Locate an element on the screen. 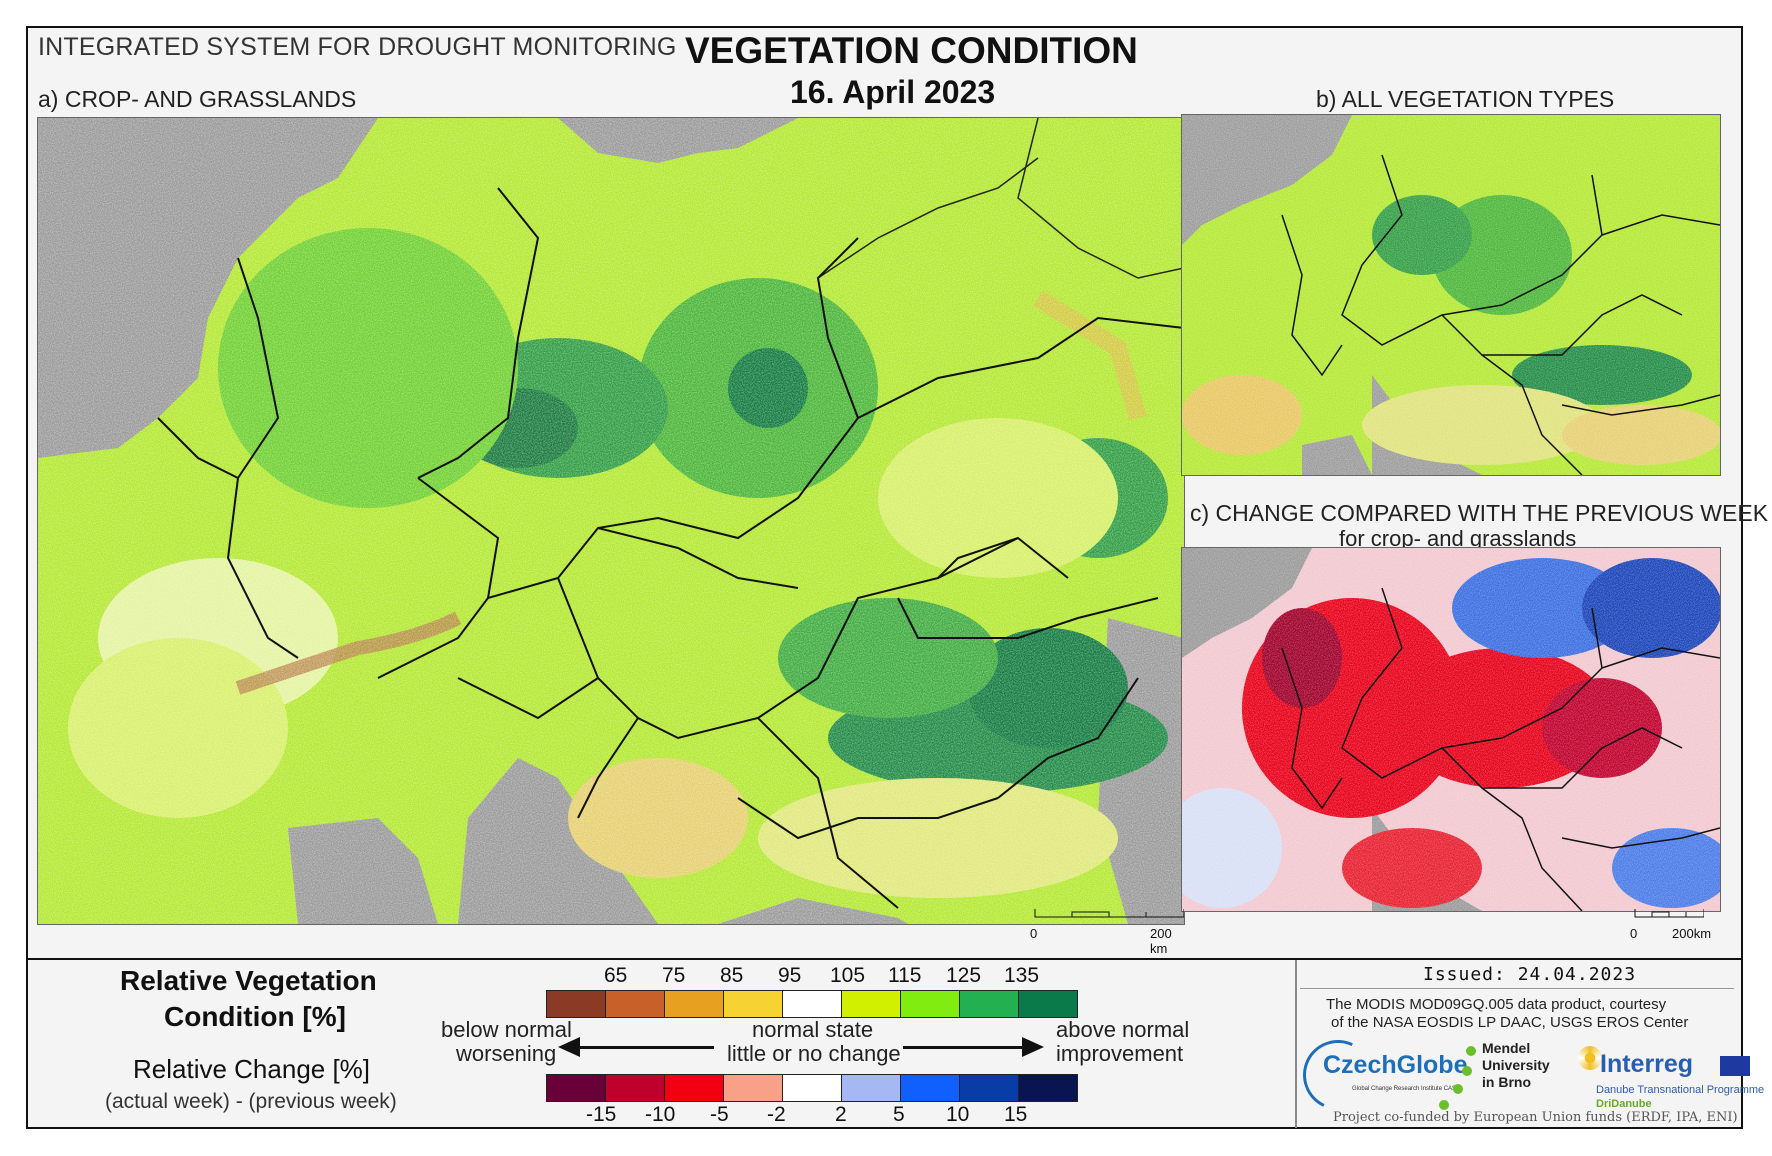 The width and height of the screenshot is (1772, 1156). interreg-subtitle: Danube Transnational Programme is located at coordinates (1680, 1090).